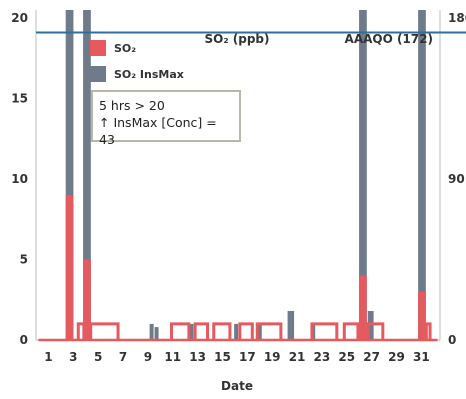  Describe the element at coordinates (272, 357) in the screenshot. I see `x-tick-label-9: 19` at that location.